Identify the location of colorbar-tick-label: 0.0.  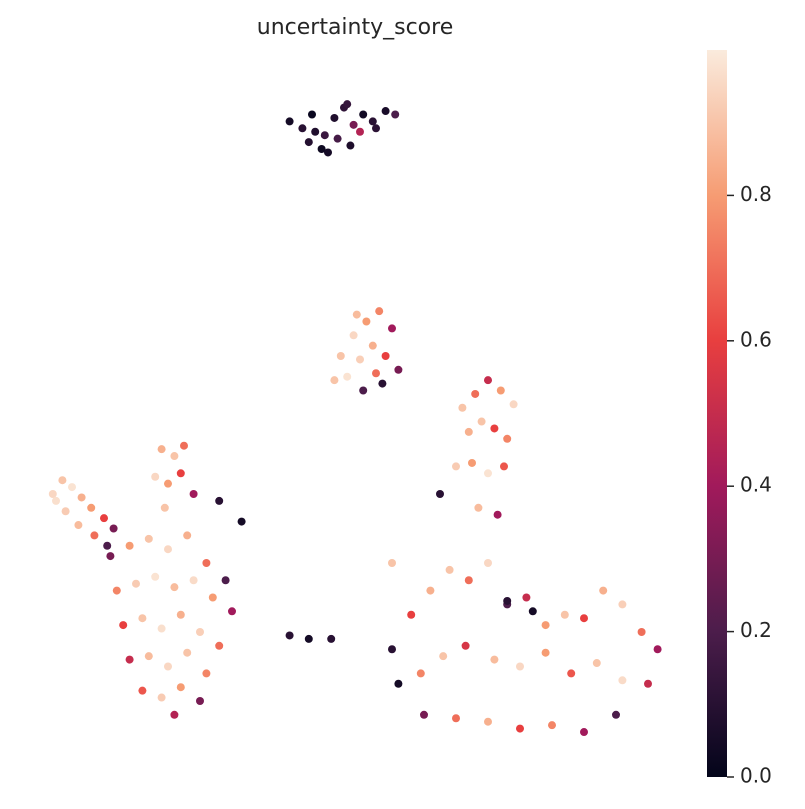
(756, 776).